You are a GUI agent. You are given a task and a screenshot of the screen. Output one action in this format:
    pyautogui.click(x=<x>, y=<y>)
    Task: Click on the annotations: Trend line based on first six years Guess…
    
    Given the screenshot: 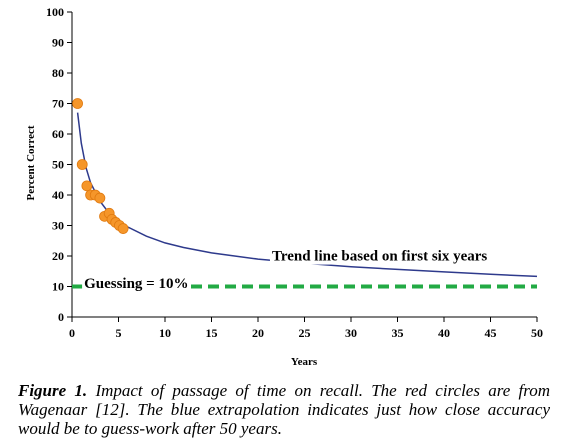 What is the action you would take?
    pyautogui.click(x=286, y=270)
    